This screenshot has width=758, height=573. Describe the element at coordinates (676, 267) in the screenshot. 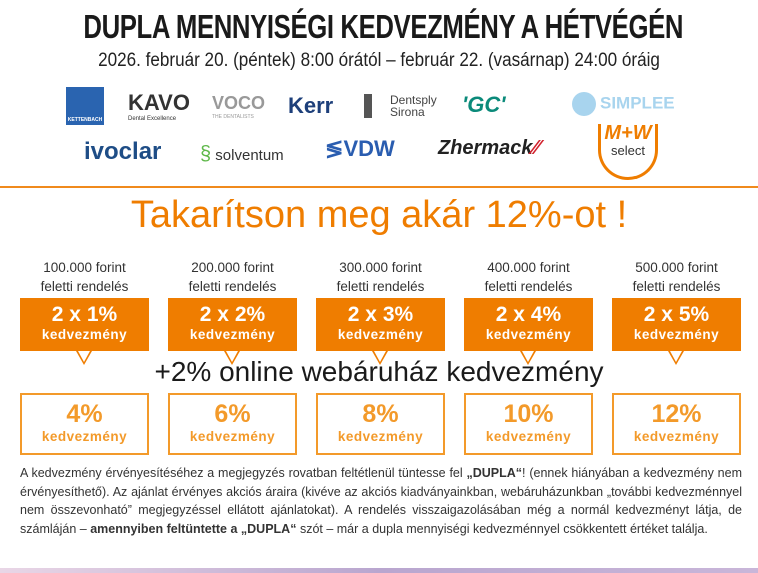

I see `tier-amount: 500.000 forint` at that location.